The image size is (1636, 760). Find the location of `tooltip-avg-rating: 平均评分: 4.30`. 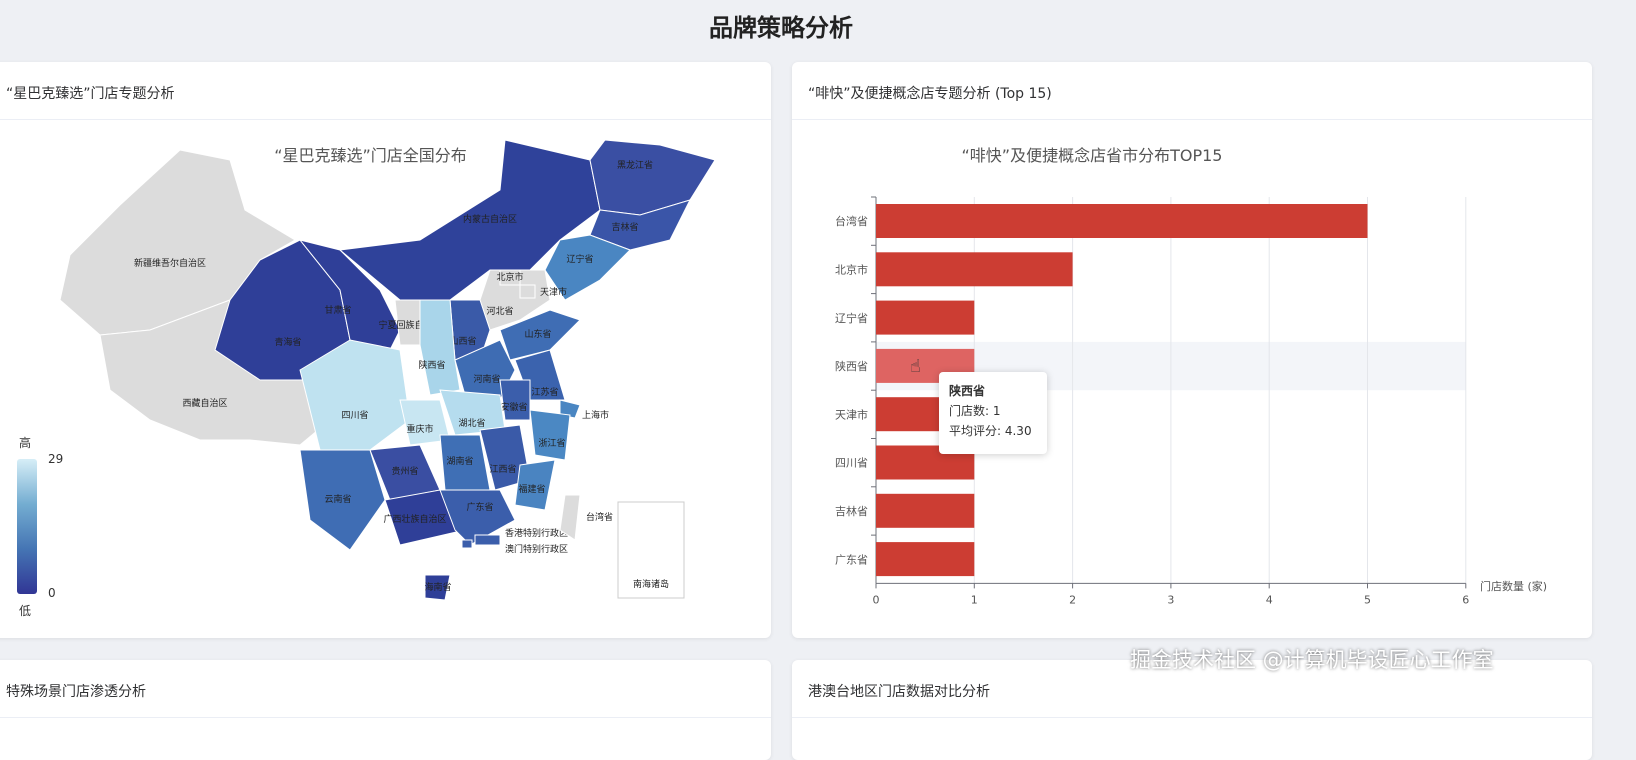

tooltip-avg-rating: 平均评分: 4.30 is located at coordinates (990, 431).